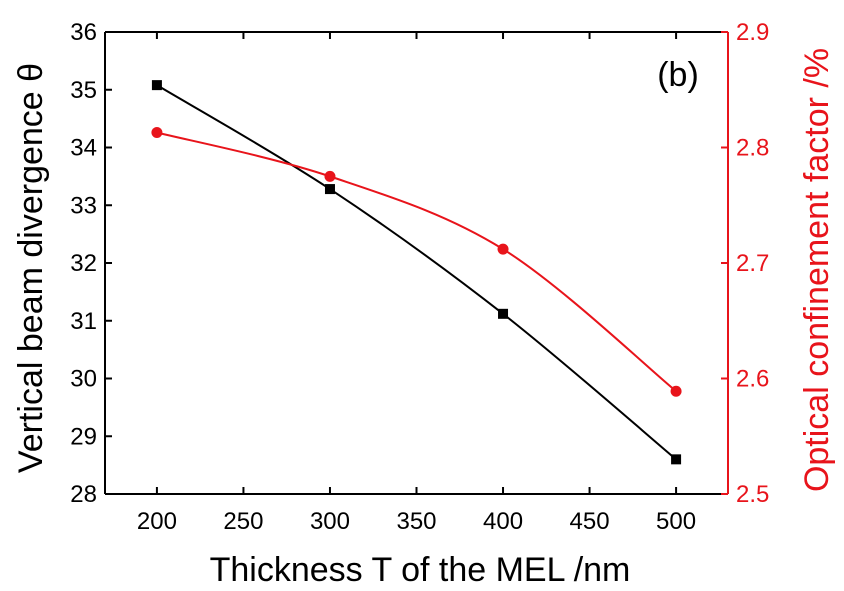 The width and height of the screenshot is (844, 591). What do you see at coordinates (83, 379) in the screenshot?
I see `y-left-tick-label: 30` at bounding box center [83, 379].